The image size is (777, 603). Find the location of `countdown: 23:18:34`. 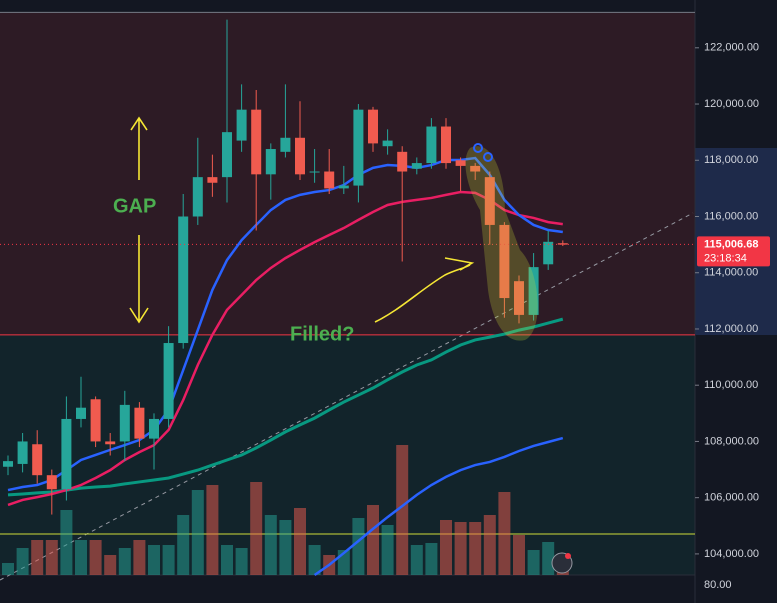

countdown: 23:18:34 is located at coordinates (725, 258).